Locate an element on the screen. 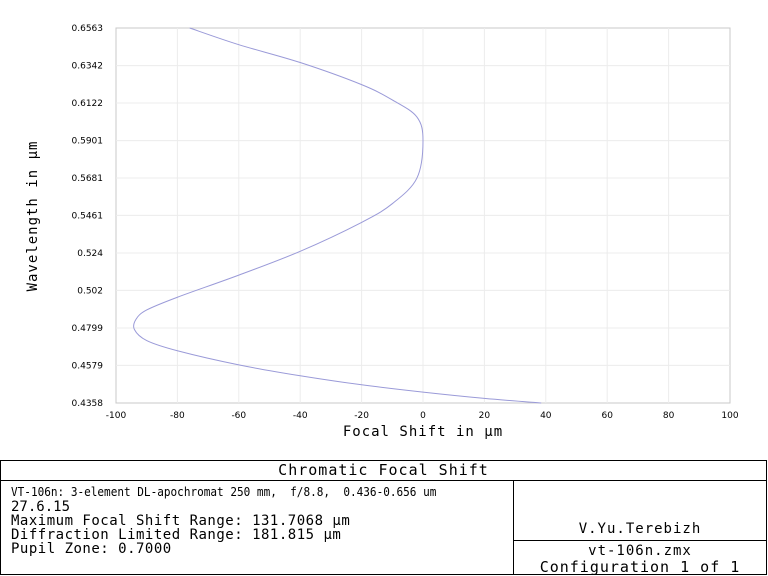 Image resolution: width=768 pixels, height=576 pixels. max-focal-shift-text: Maximum Focal Shift Range: 131.7068 µm is located at coordinates (181, 521).